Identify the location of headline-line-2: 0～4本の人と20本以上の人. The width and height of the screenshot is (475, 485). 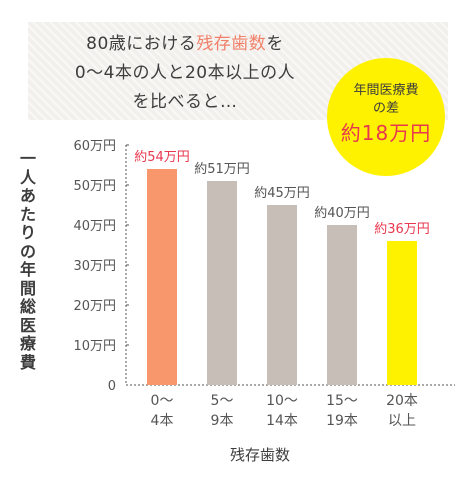
(185, 73).